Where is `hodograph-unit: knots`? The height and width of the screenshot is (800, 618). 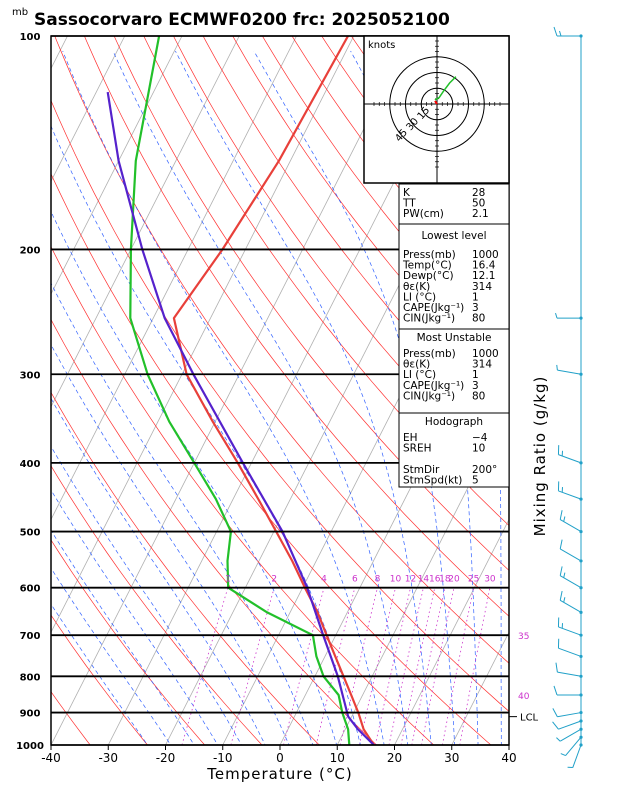 hodograph-unit: knots is located at coordinates (381, 45).